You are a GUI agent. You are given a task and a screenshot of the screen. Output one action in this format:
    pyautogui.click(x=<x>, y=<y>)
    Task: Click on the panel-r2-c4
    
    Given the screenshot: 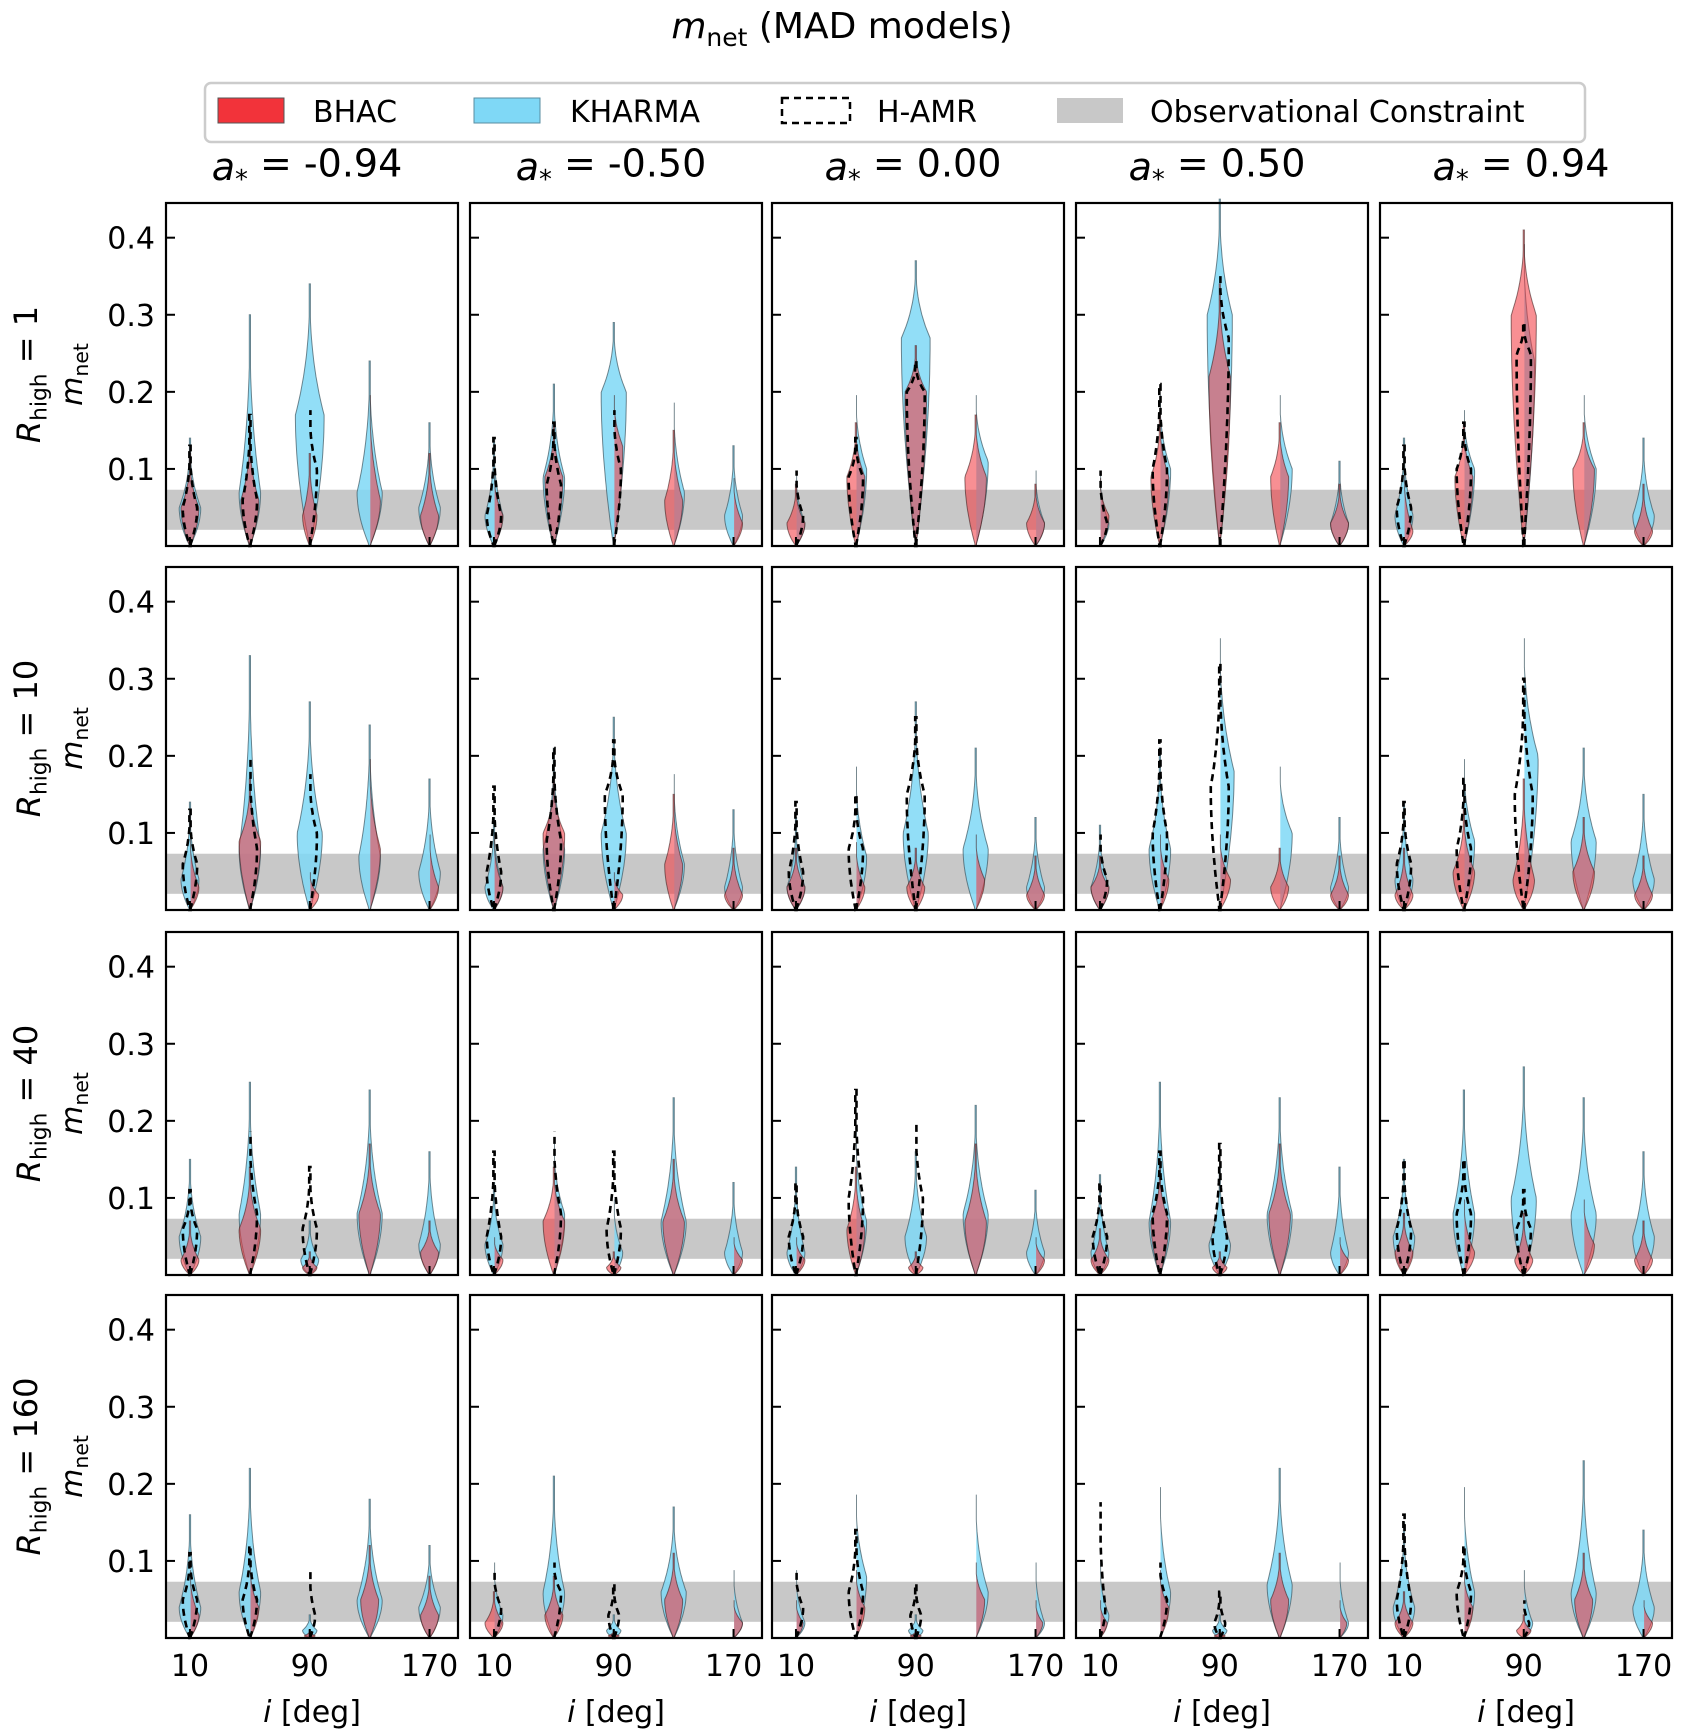 What is the action you would take?
    pyautogui.click(x=1526, y=1103)
    